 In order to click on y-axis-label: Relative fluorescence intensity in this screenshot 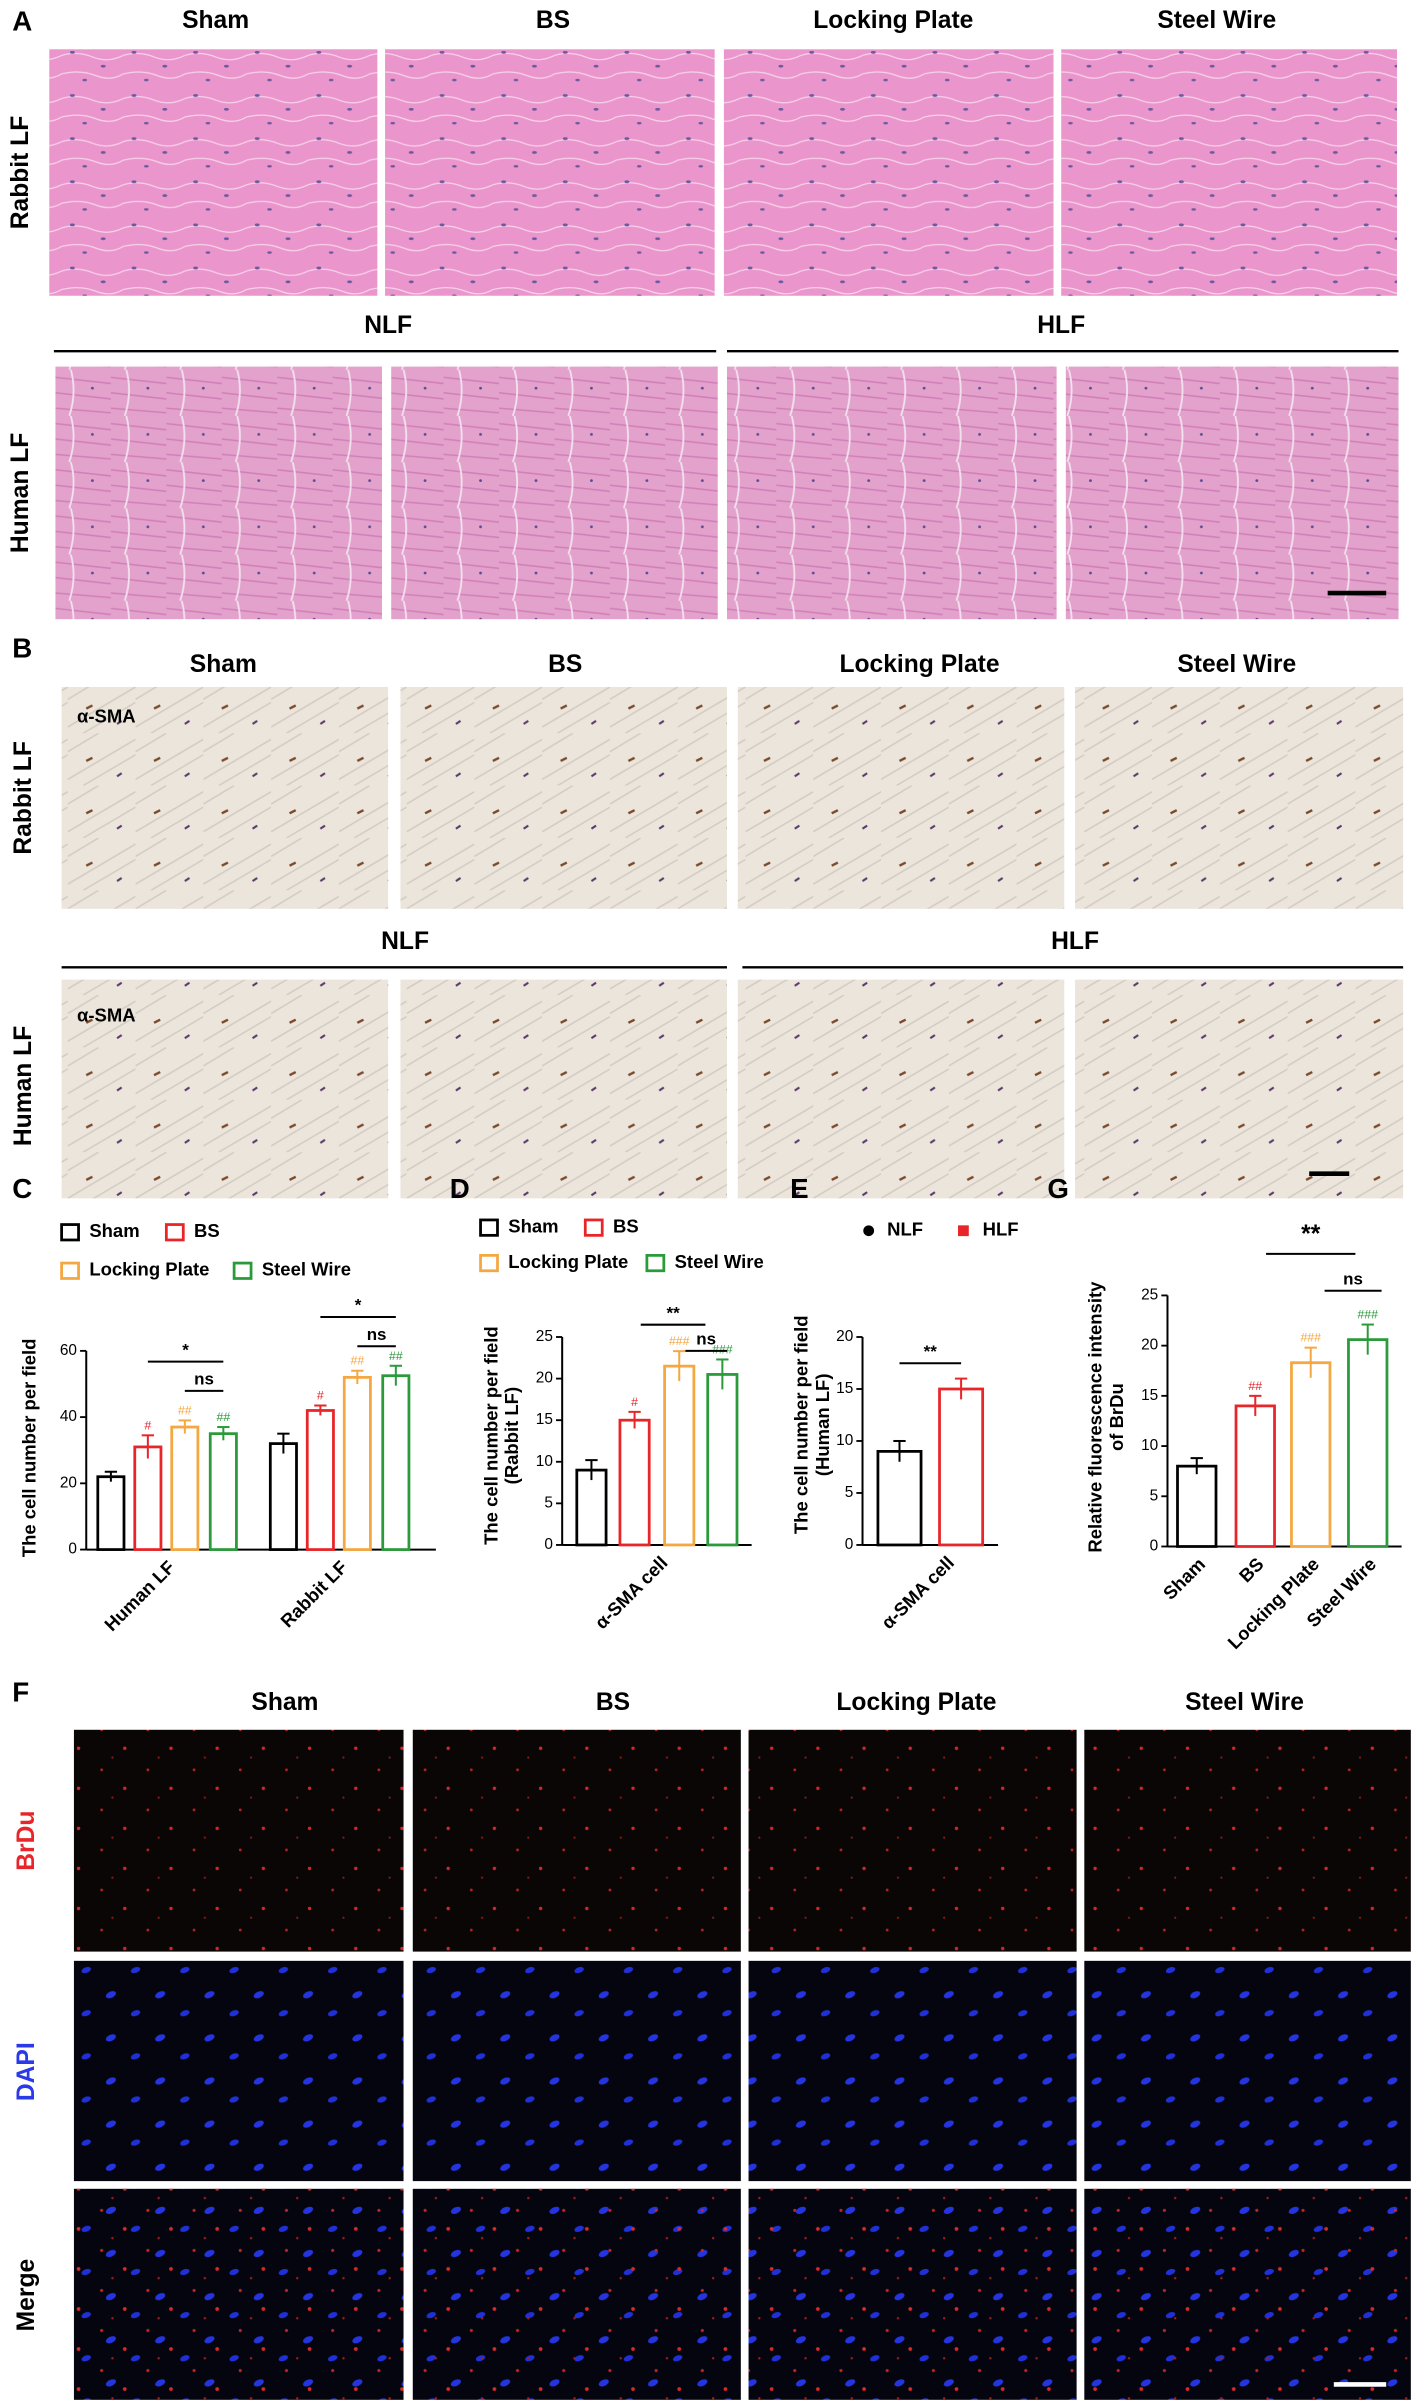, I will do `click(1095, 1417)`.